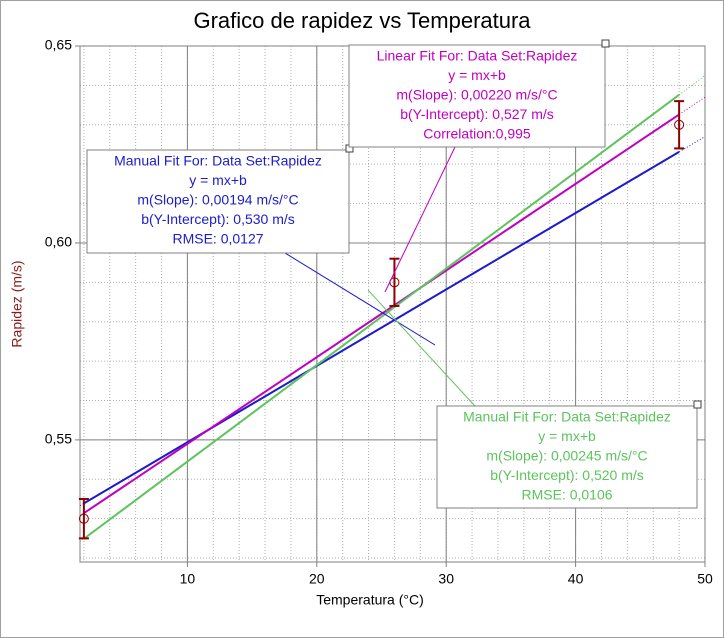 The image size is (724, 638). I want to click on annotation-text: RMSE: 0,0127, so click(217, 239).